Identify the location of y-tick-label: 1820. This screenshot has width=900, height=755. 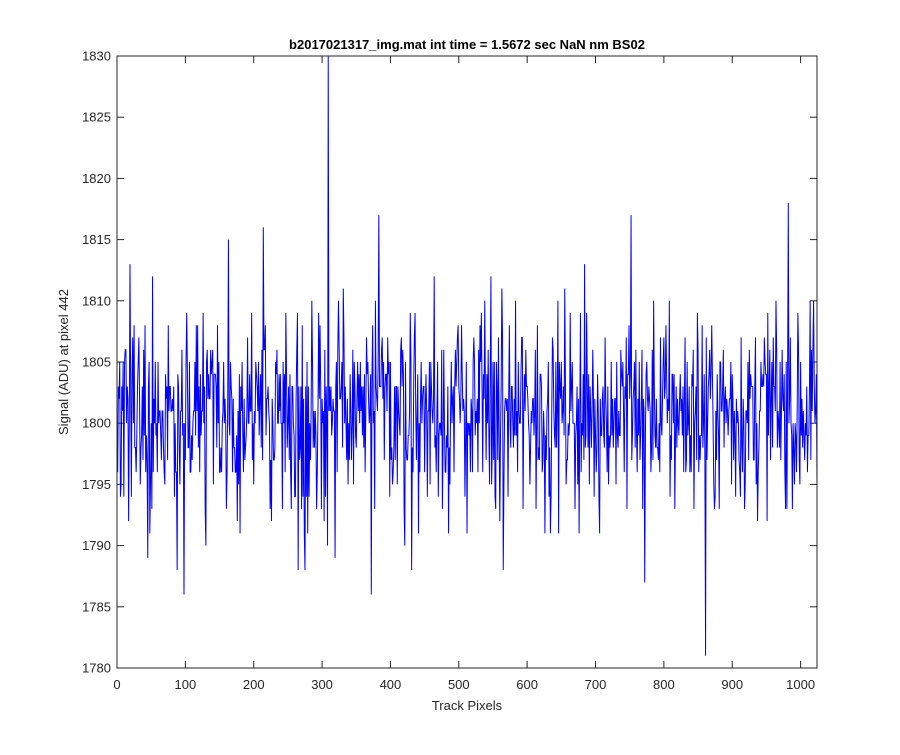
(96, 178).